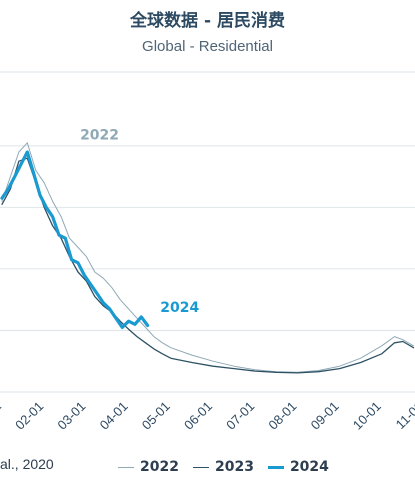 This screenshot has width=415, height=488. I want to click on x-tick-label: 07-01, so click(240, 416).